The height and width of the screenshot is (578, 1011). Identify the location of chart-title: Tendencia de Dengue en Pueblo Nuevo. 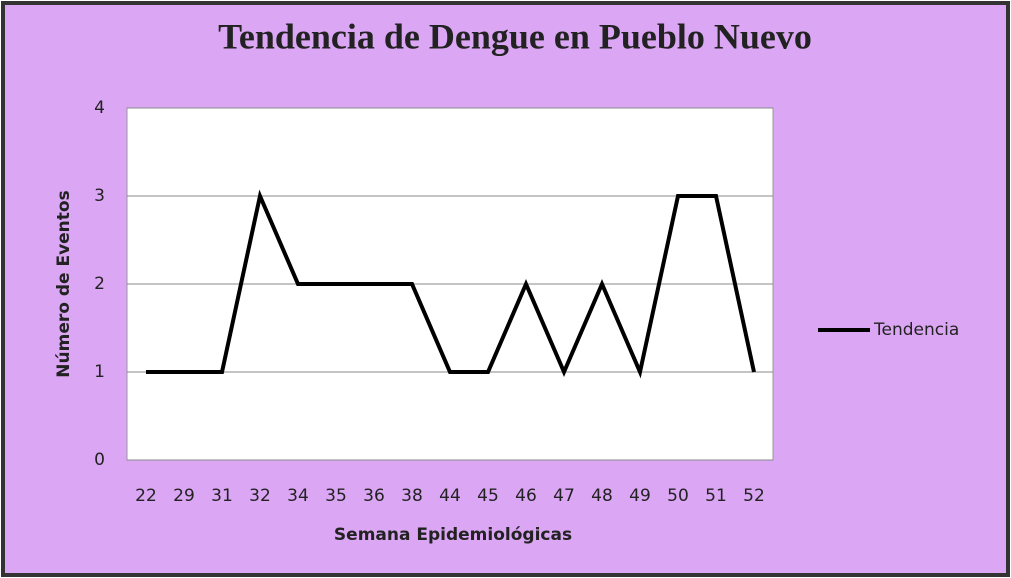
(515, 36).